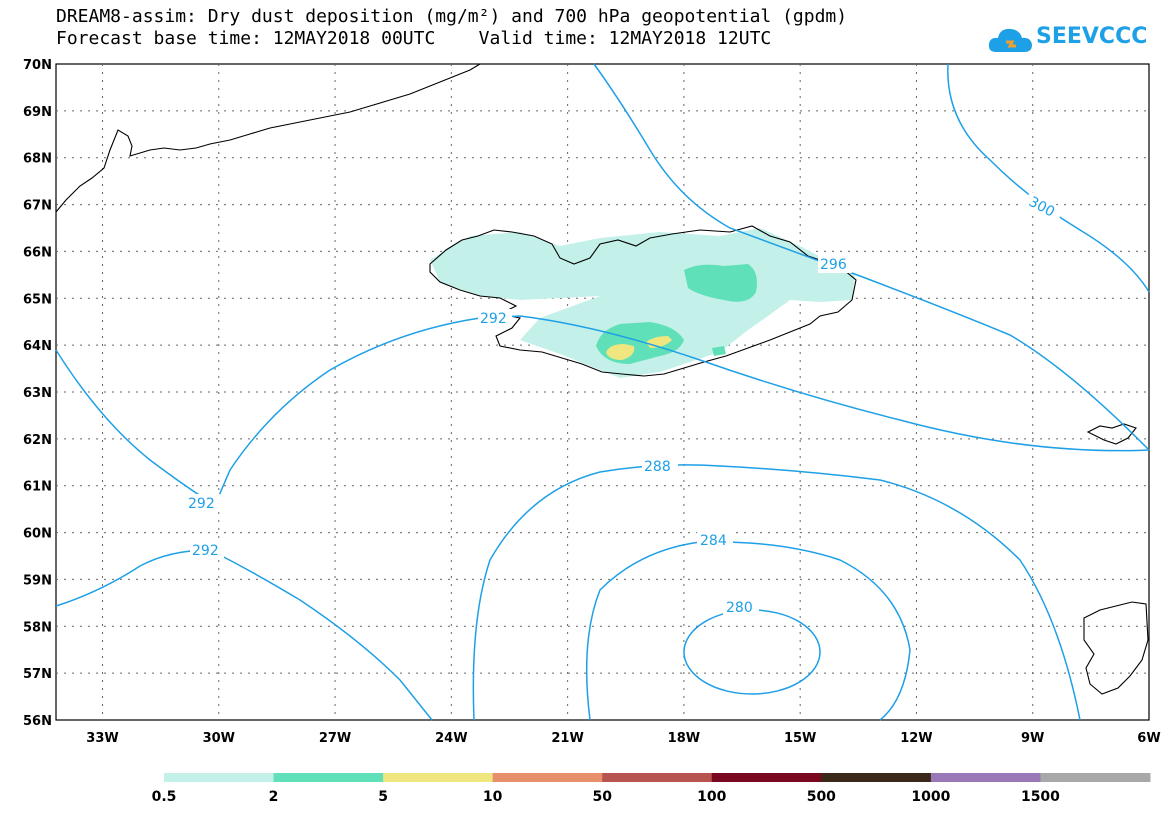 This screenshot has width=1175, height=815. Describe the element at coordinates (201, 504) in the screenshot. I see `contour-label-292-west: 292` at that location.